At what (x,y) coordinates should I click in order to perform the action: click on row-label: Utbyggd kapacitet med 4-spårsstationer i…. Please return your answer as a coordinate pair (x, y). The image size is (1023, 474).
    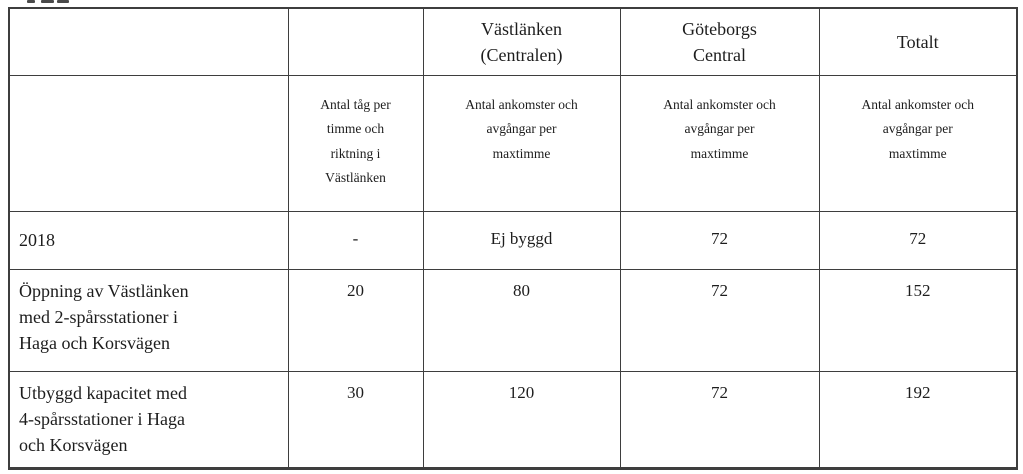
    Looking at the image, I should click on (148, 419).